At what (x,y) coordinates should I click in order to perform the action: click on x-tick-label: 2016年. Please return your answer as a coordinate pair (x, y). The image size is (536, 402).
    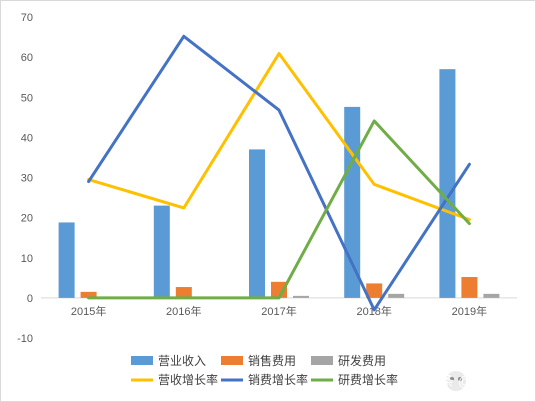
    Looking at the image, I should click on (183, 311).